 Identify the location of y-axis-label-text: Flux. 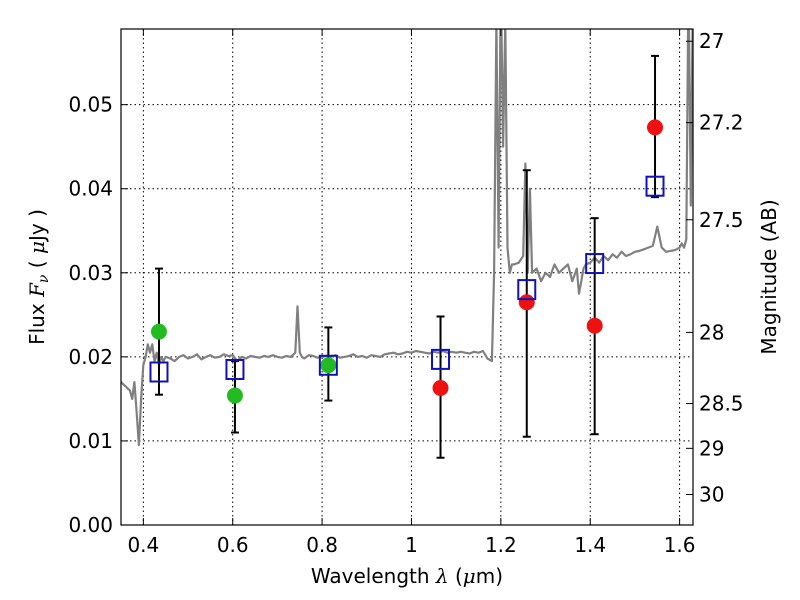
(37, 324).